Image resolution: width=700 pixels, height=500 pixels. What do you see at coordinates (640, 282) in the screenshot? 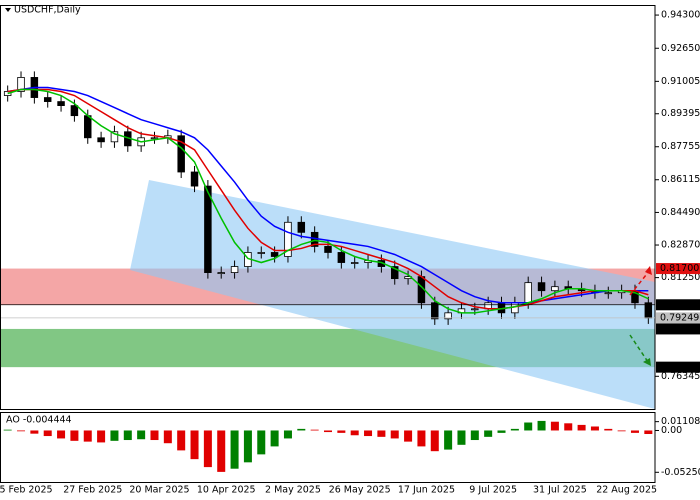
I see `up-arrow` at bounding box center [640, 282].